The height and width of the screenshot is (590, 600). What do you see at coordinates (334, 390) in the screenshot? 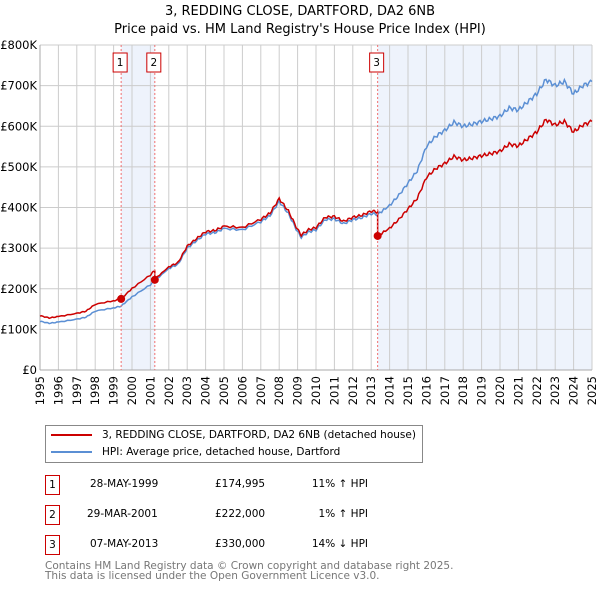
I see `x-tick-label: 2011` at bounding box center [334, 390].